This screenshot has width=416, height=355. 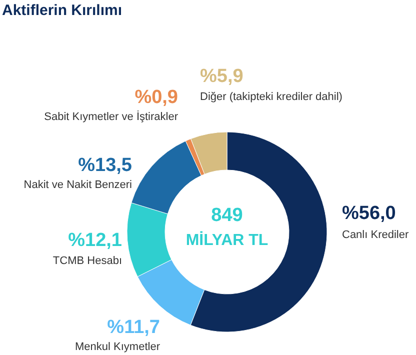 What do you see at coordinates (105, 165) in the screenshot?
I see `data-label: %13,5` at bounding box center [105, 165].